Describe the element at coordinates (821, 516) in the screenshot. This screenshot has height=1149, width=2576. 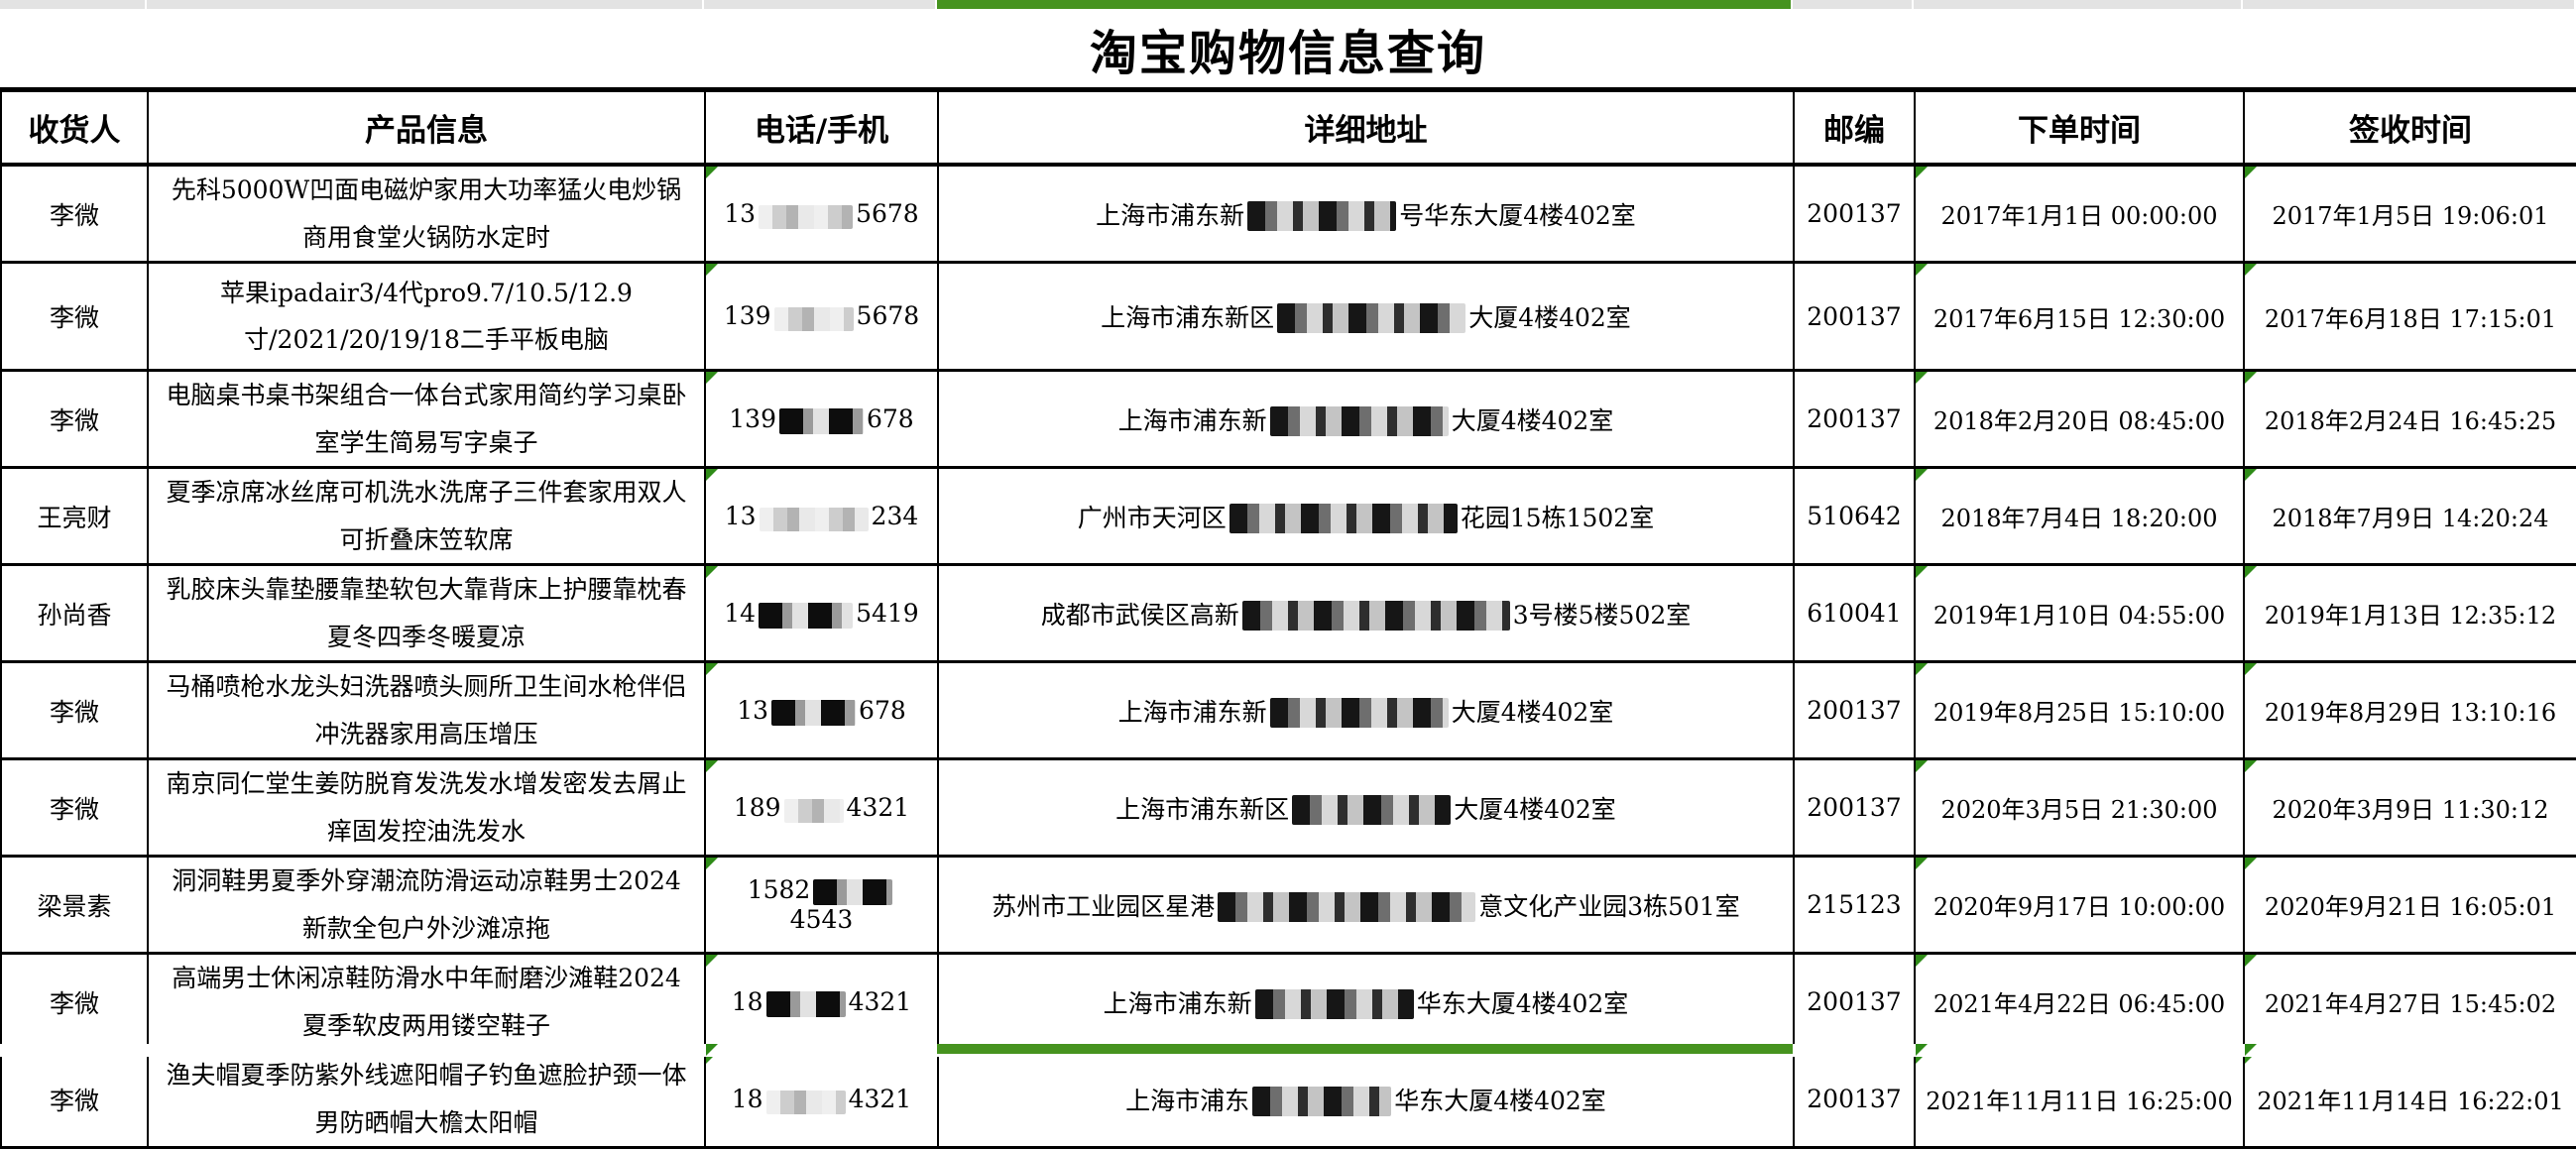
I see `cell-phone: 13 234` at that location.